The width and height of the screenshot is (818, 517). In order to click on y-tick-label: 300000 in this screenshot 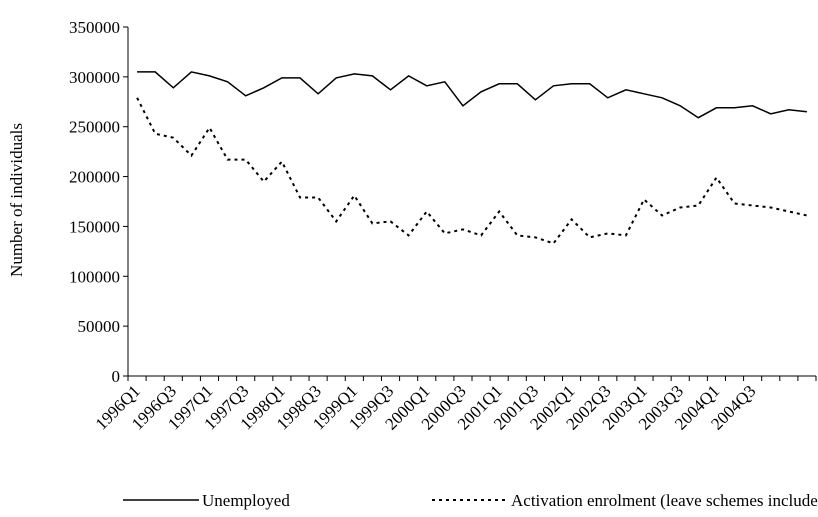, I will do `click(94, 77)`.